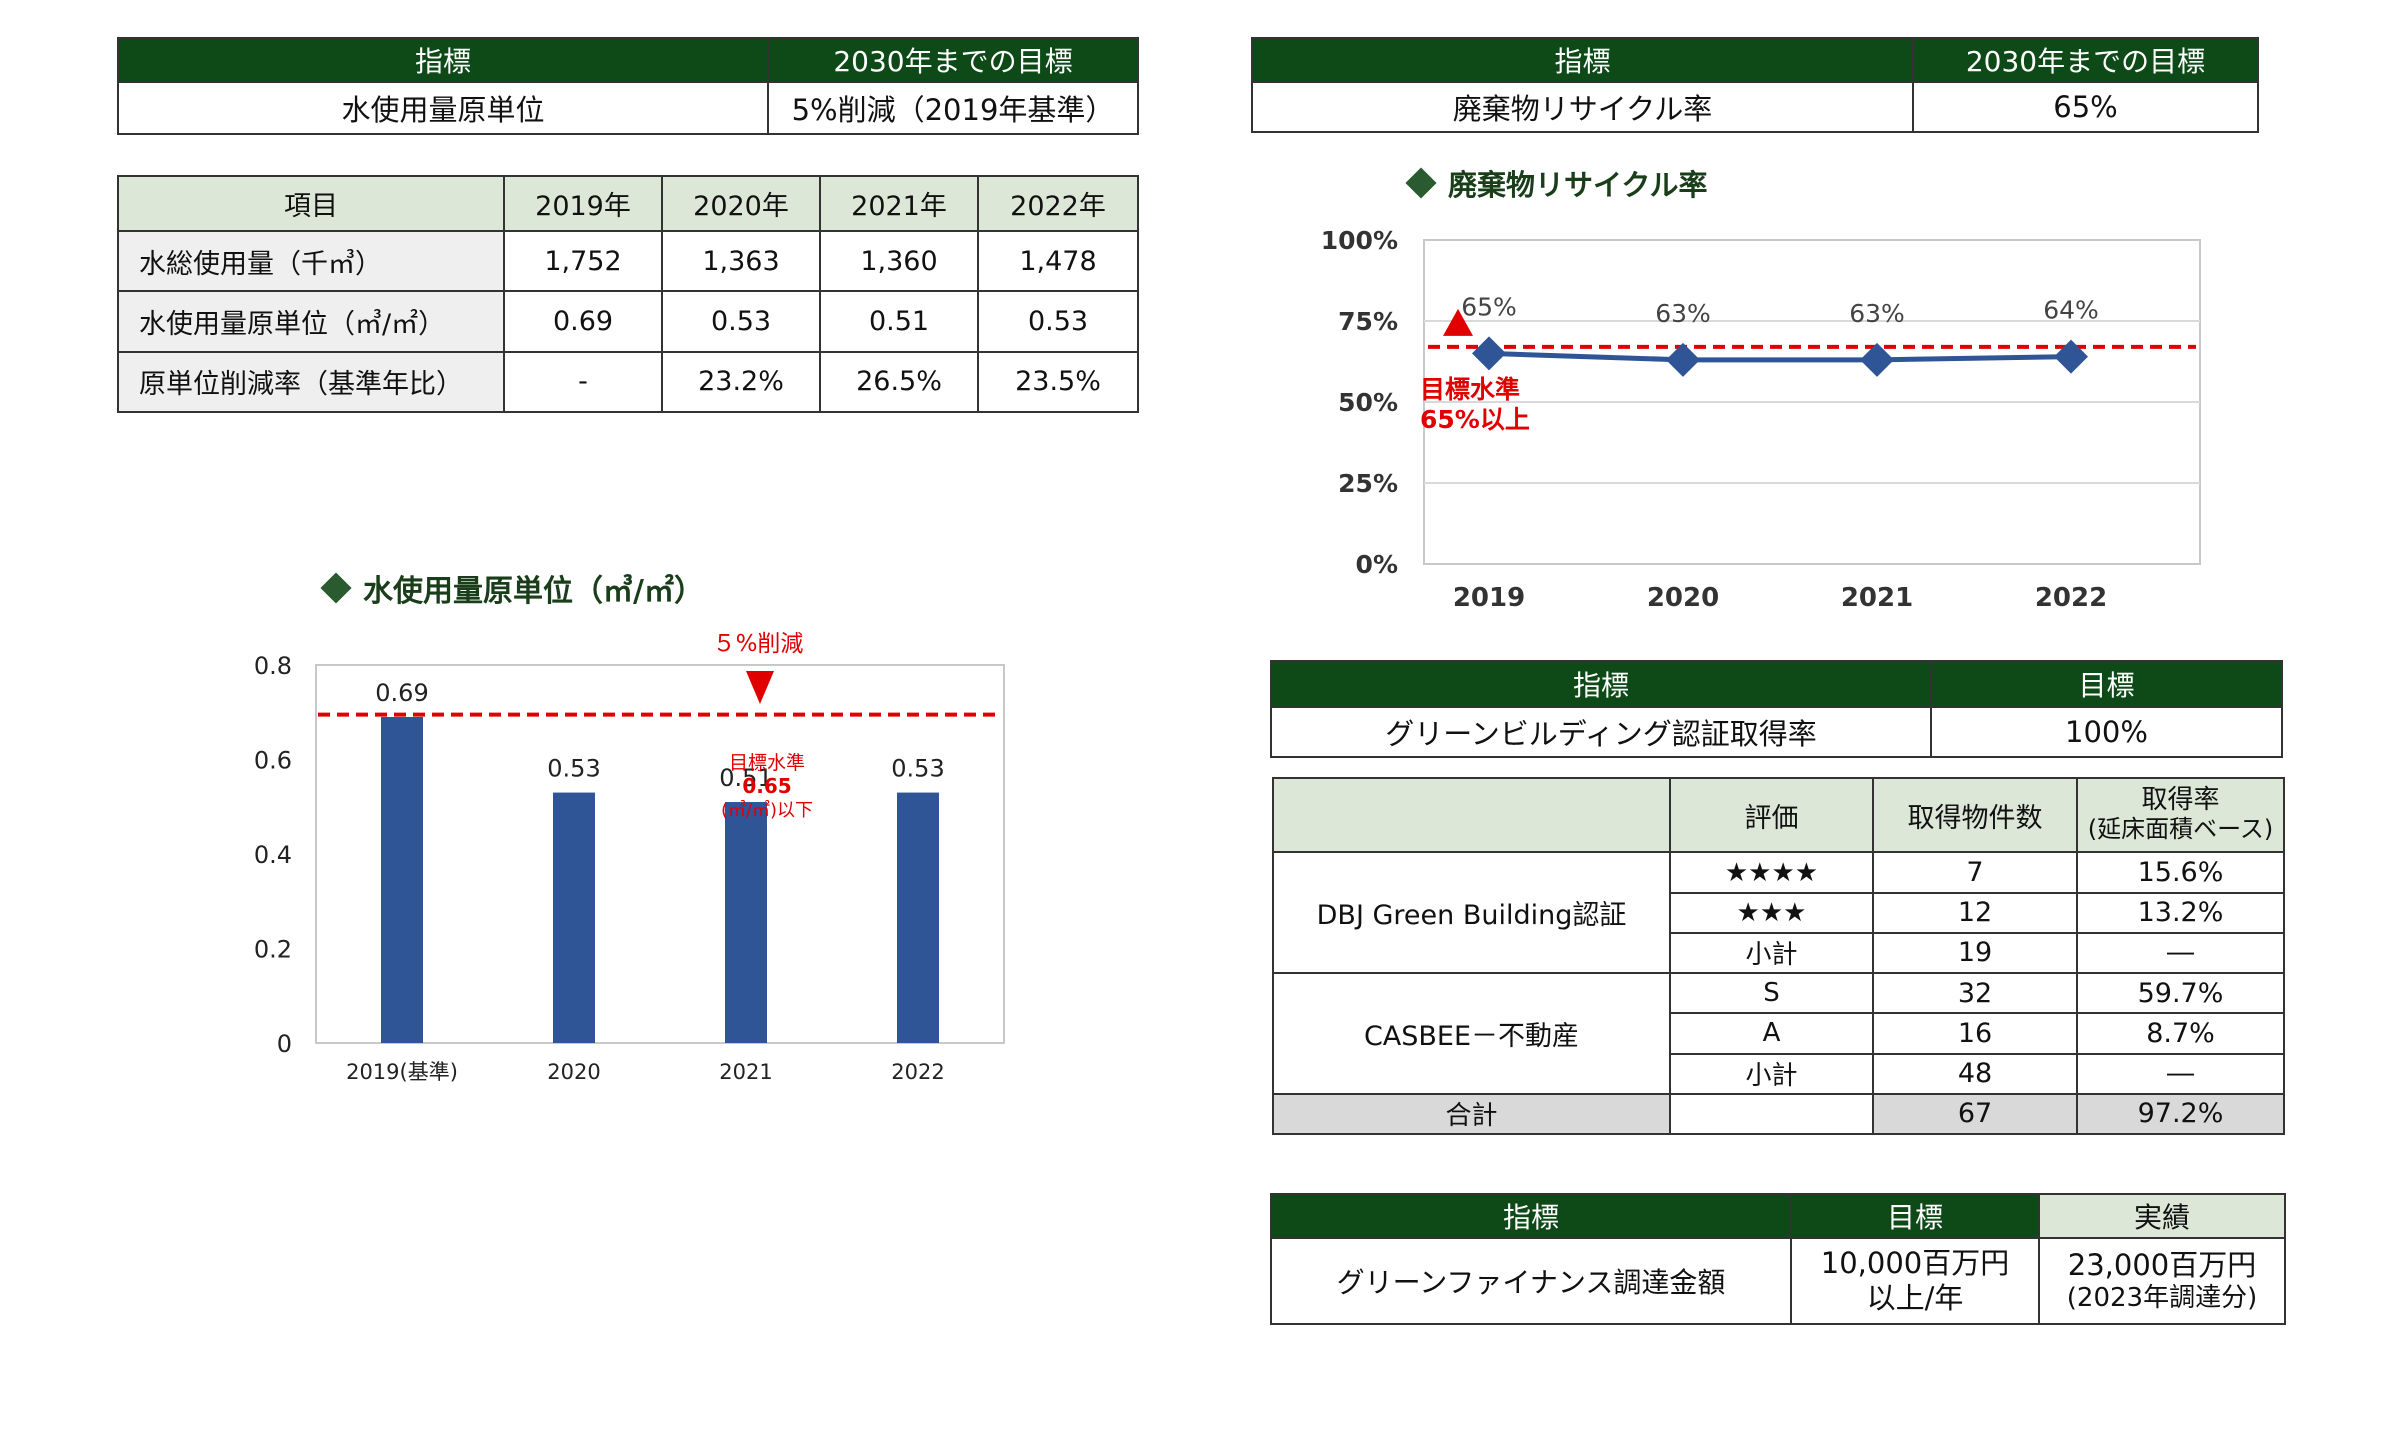 The height and width of the screenshot is (1443, 2400). What do you see at coordinates (628, 382) in the screenshot?
I see `table-row: 原単位削減率（基準年比） - 23.2% 26.5% 23.5%` at bounding box center [628, 382].